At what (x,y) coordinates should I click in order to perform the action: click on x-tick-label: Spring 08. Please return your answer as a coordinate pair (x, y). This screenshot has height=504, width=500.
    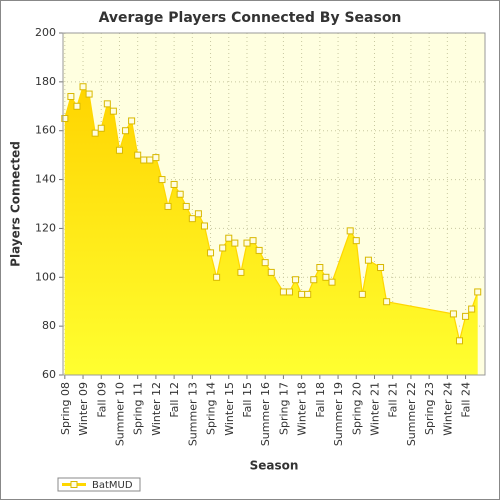
    Looking at the image, I should click on (65, 408).